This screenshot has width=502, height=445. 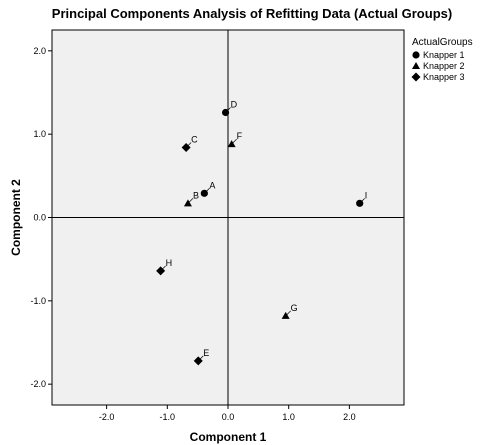 What do you see at coordinates (228, 417) in the screenshot?
I see `x-tick-label: 0.0` at bounding box center [228, 417].